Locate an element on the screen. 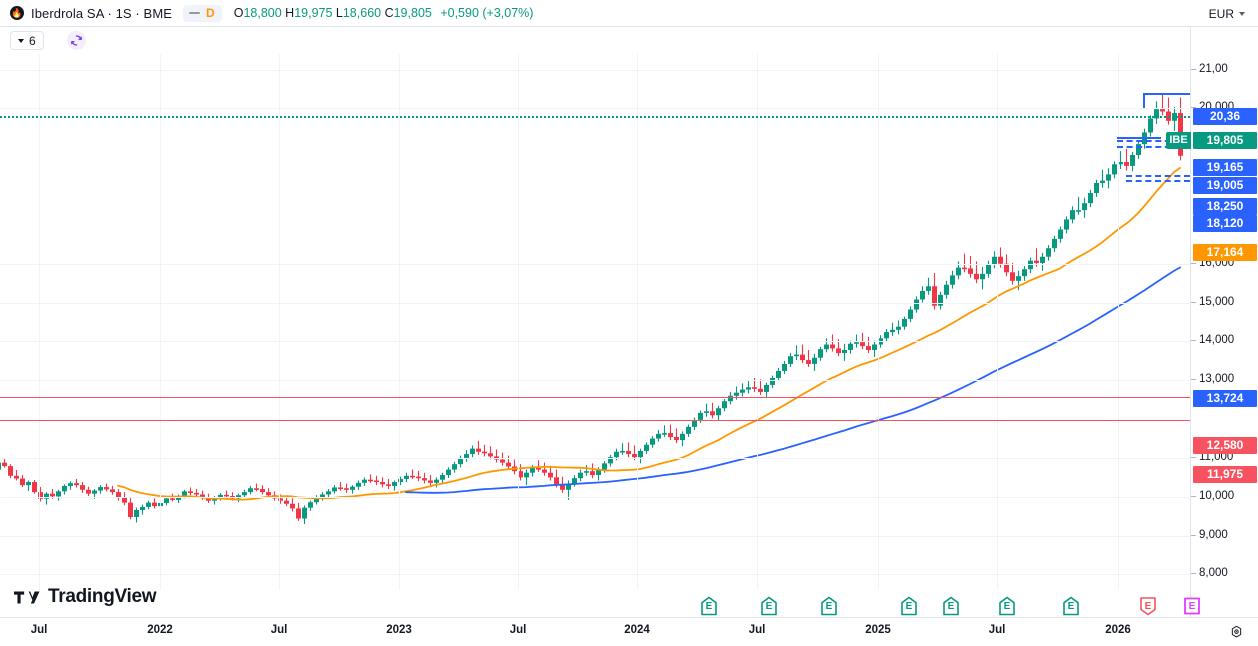 This screenshot has width=1258, height=646. tradingview-logo-icon is located at coordinates (27, 597).